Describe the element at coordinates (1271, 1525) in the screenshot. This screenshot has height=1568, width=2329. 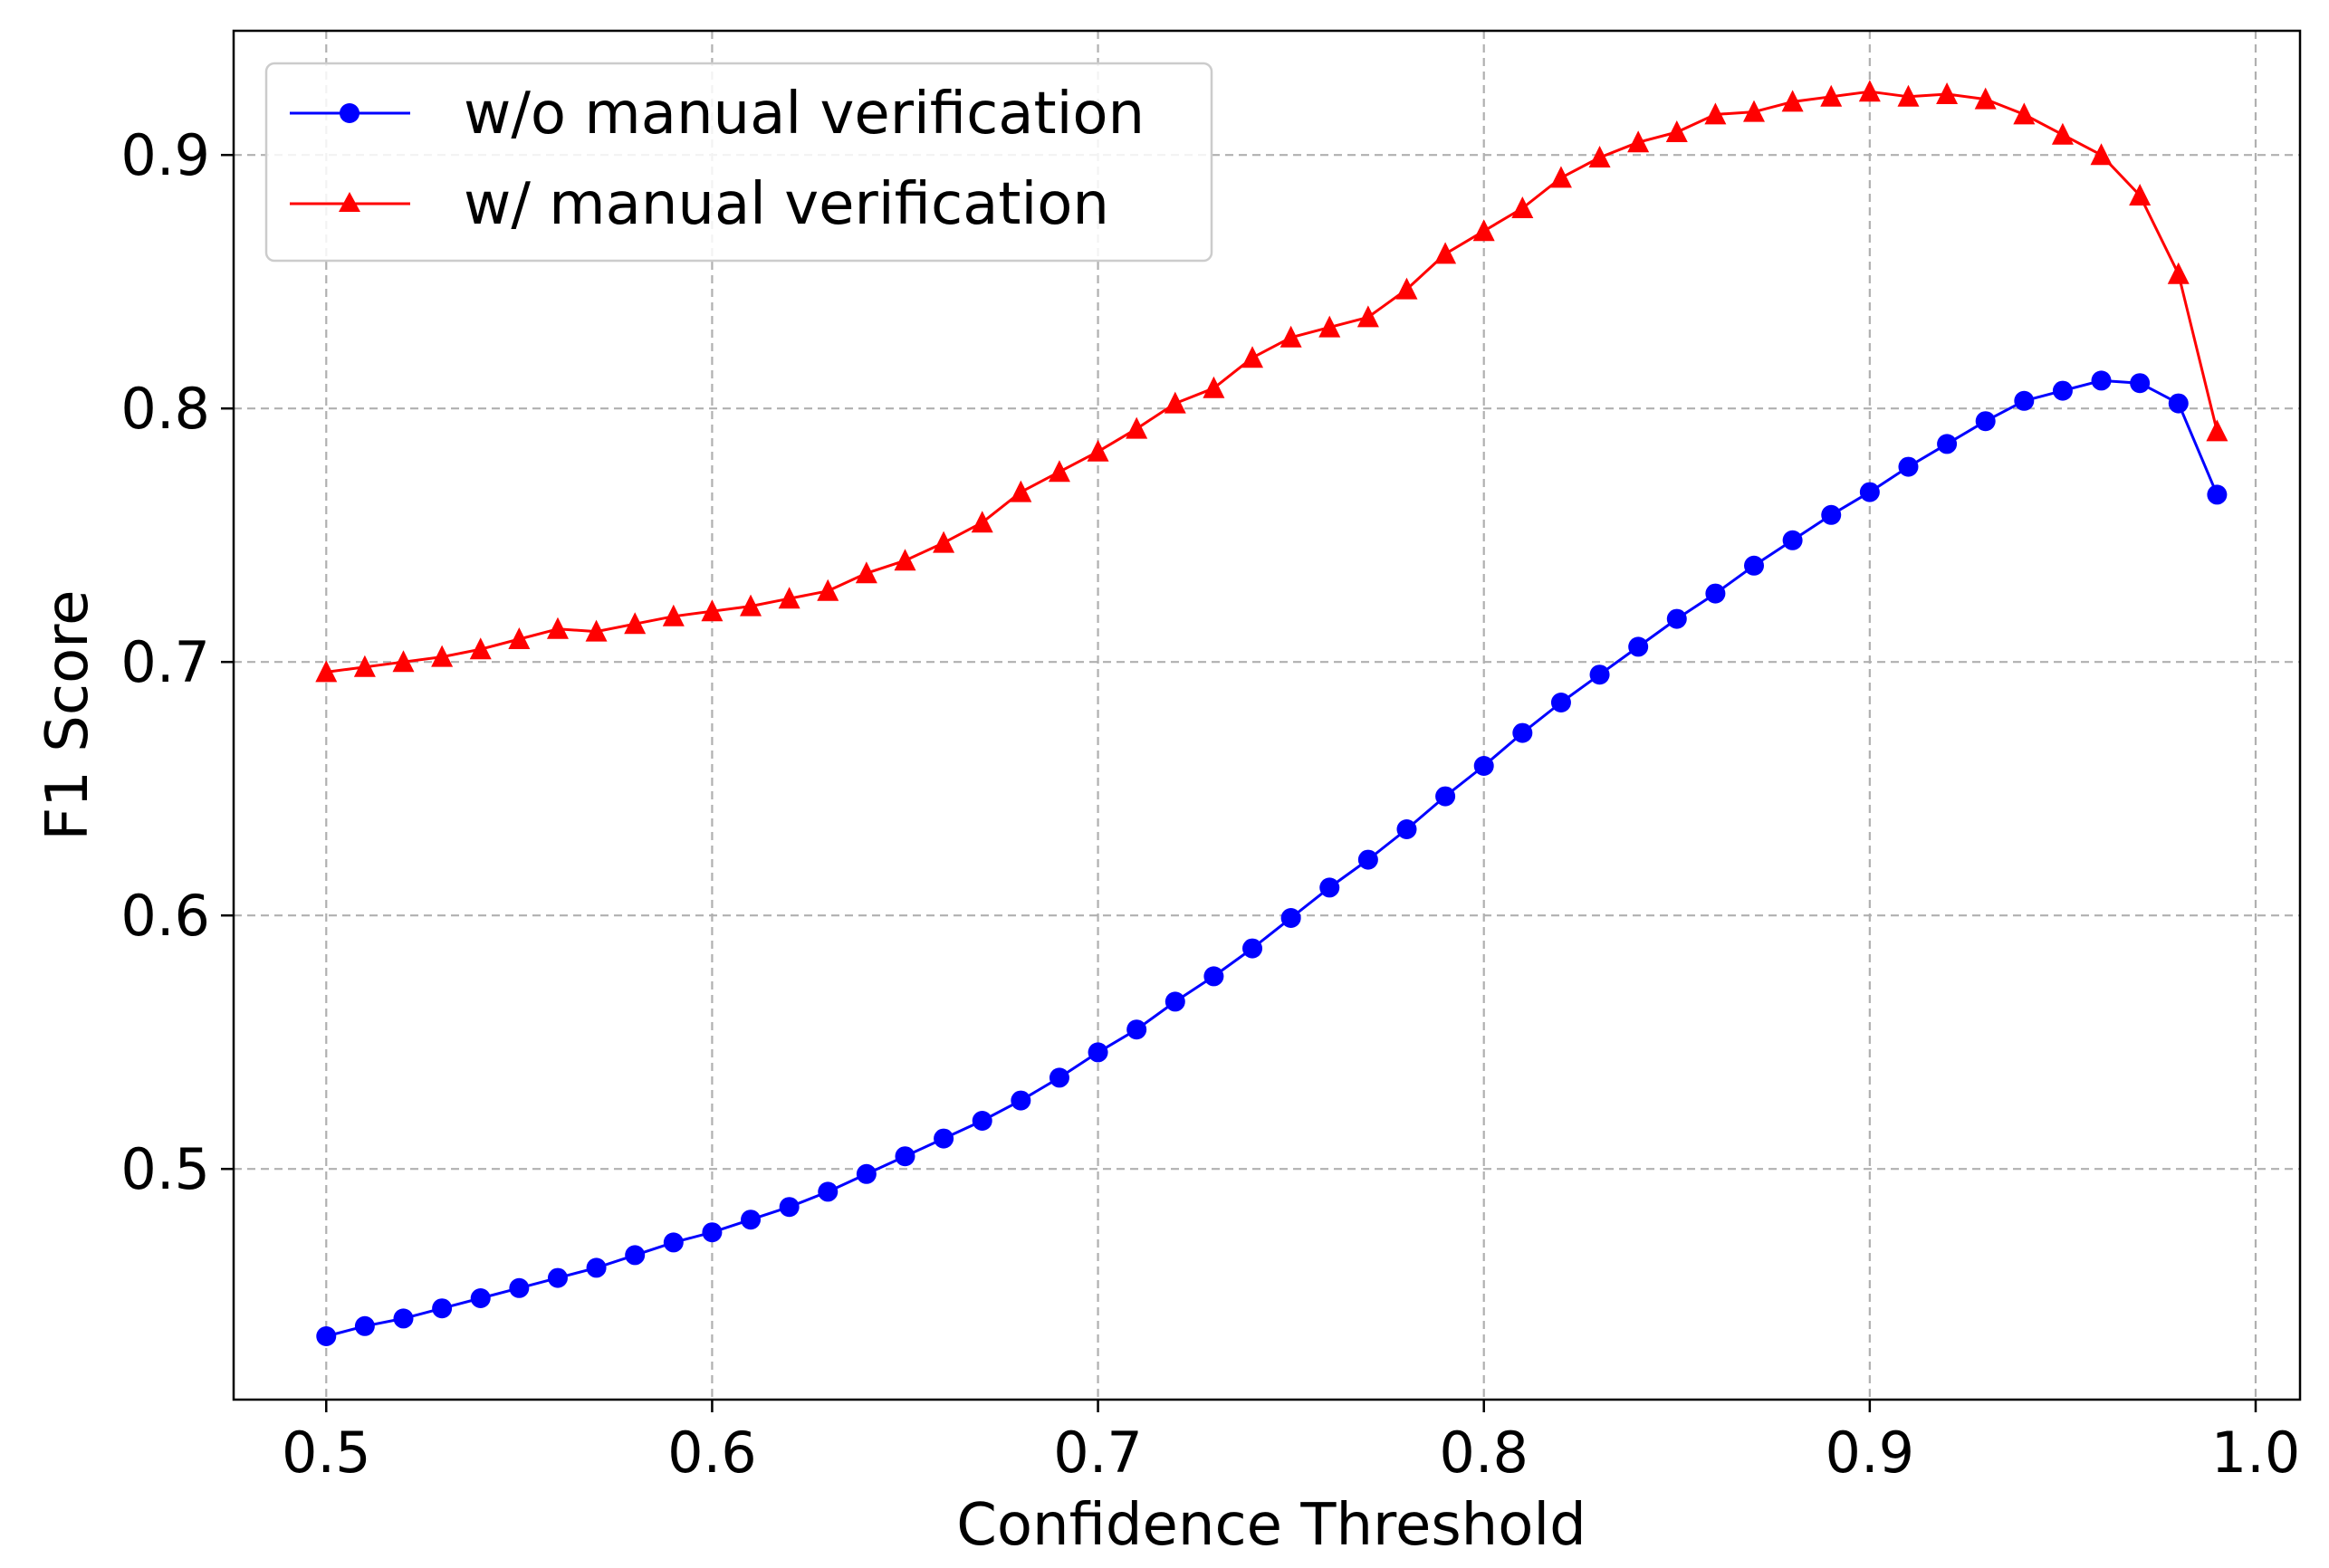
I see `x-axis-label: Confidence Threshold` at that location.